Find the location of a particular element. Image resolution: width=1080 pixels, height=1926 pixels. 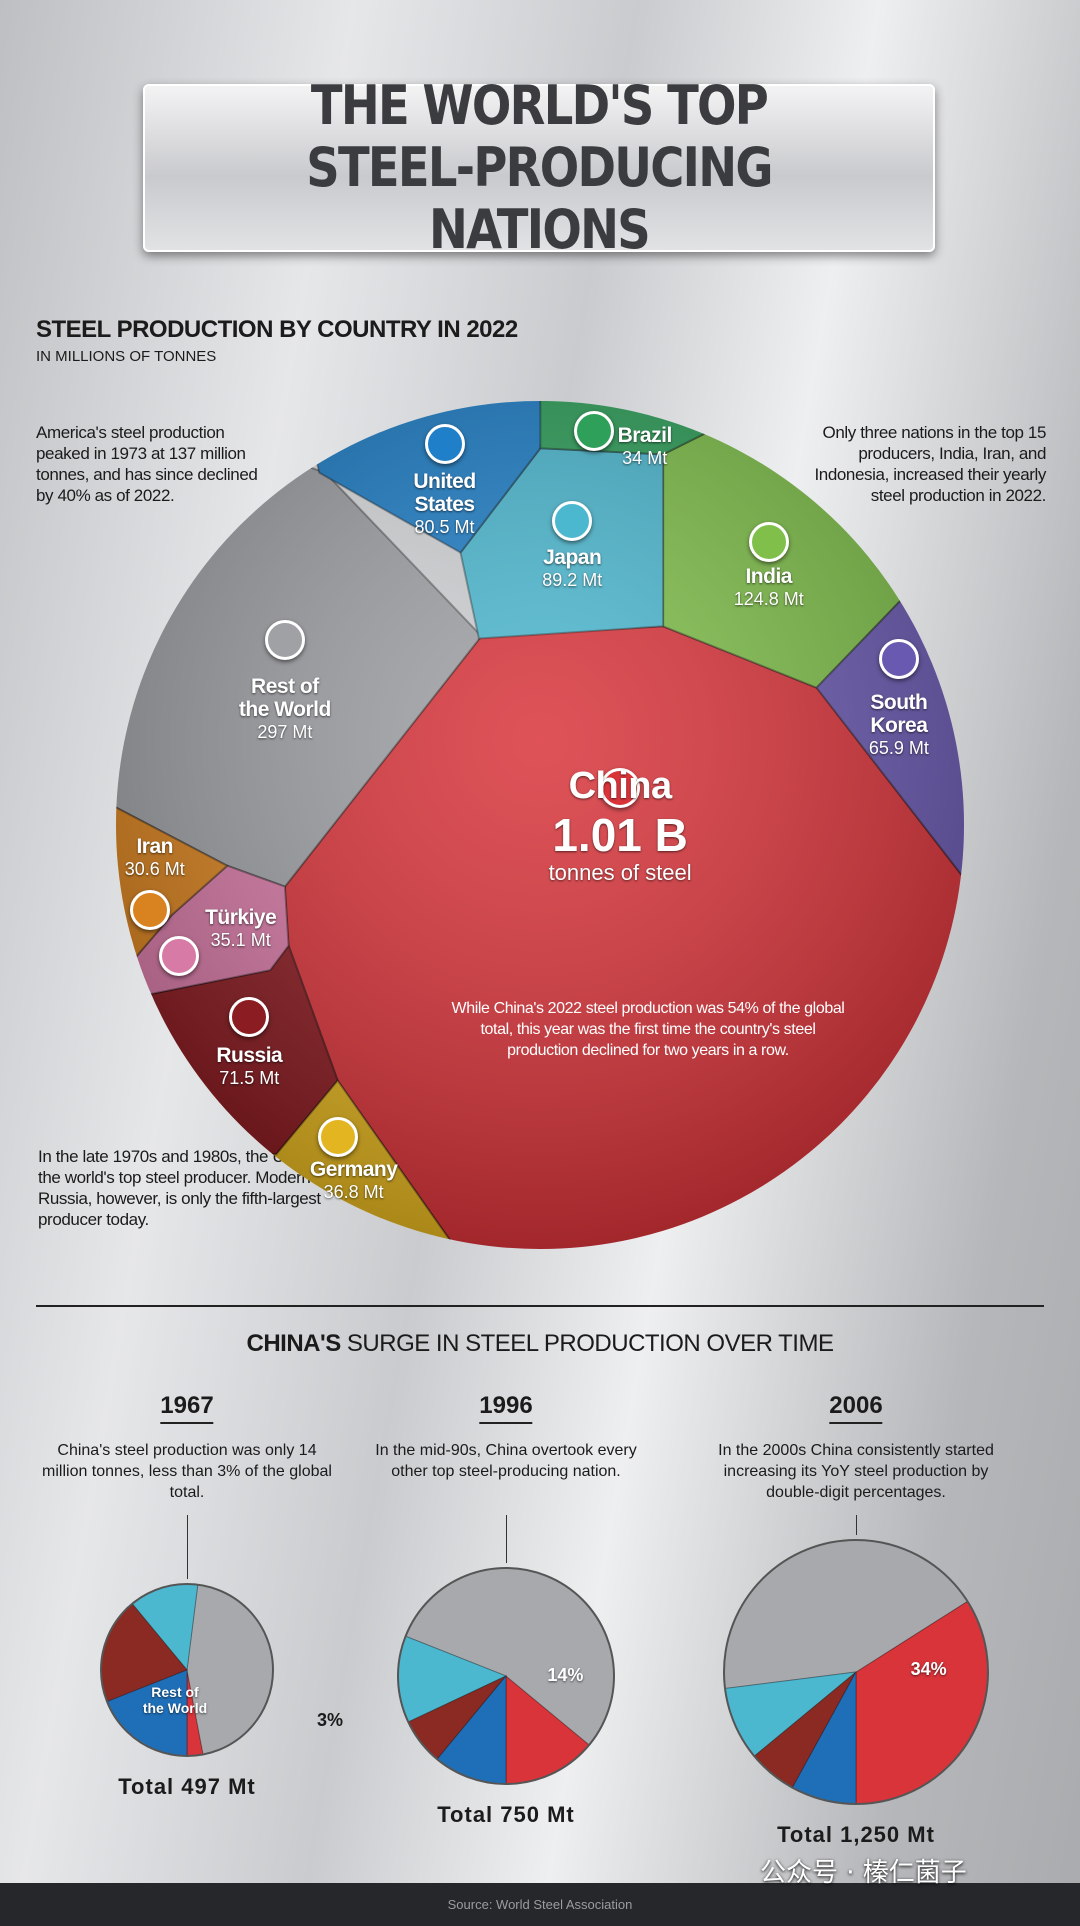

label-japan: Japan 89.2 Mt is located at coordinates (572, 568).